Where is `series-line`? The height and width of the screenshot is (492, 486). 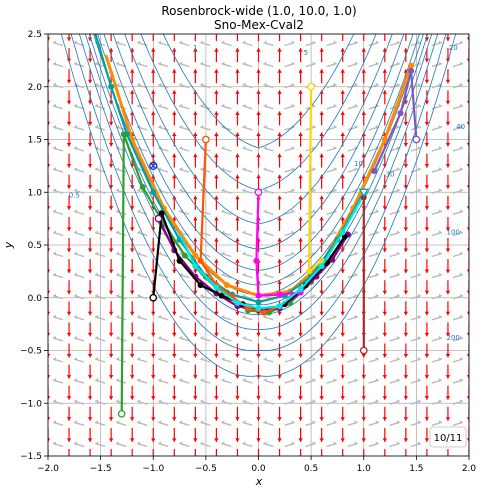 series-line is located at coordinates (240, 226).